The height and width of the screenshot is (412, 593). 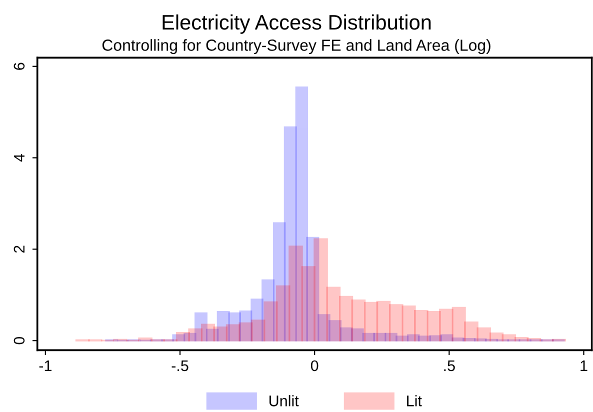 What do you see at coordinates (19, 249) in the screenshot?
I see `y-tick-label: 2` at bounding box center [19, 249].